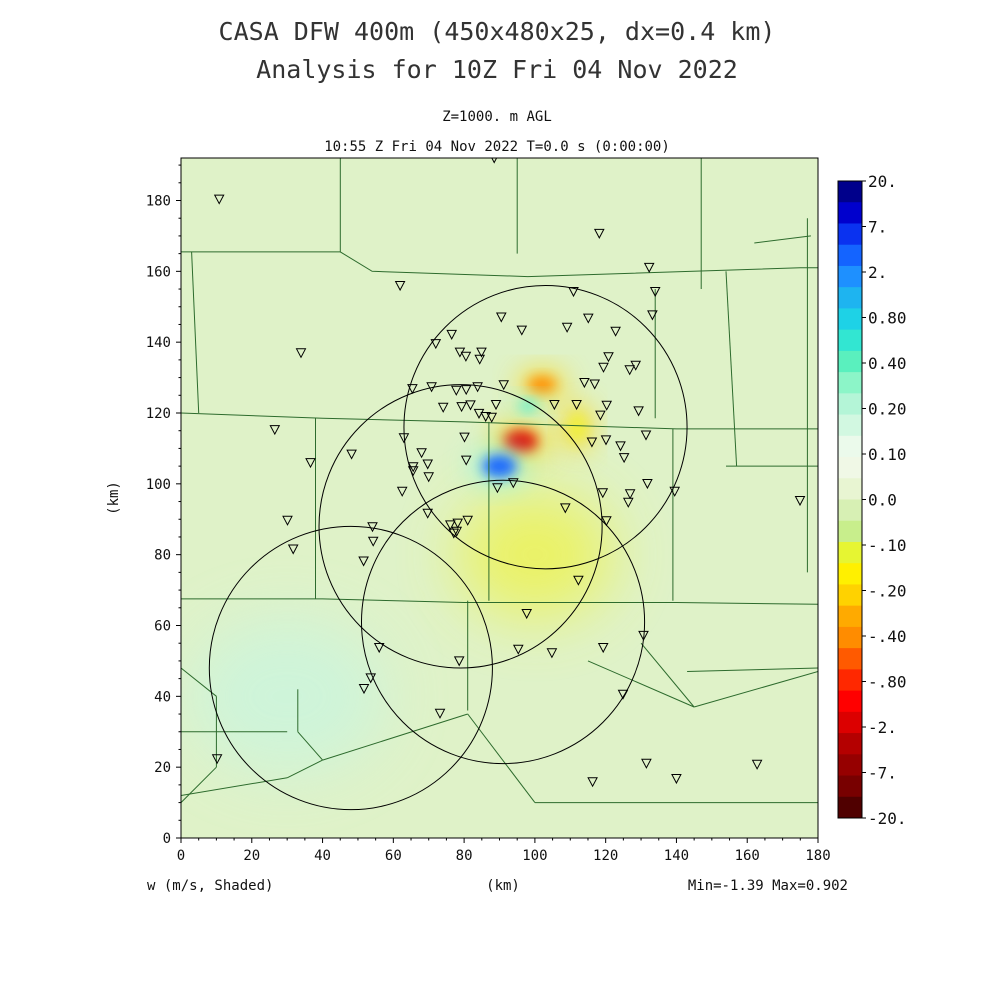  I want to click on minmax-label: Min=-1.39 Max=0.902, so click(768, 886).